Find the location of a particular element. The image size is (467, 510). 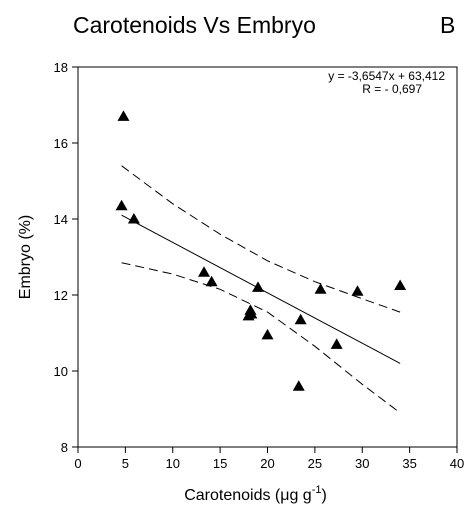

x-axis-label-superscript: -1 is located at coordinates (317, 490).